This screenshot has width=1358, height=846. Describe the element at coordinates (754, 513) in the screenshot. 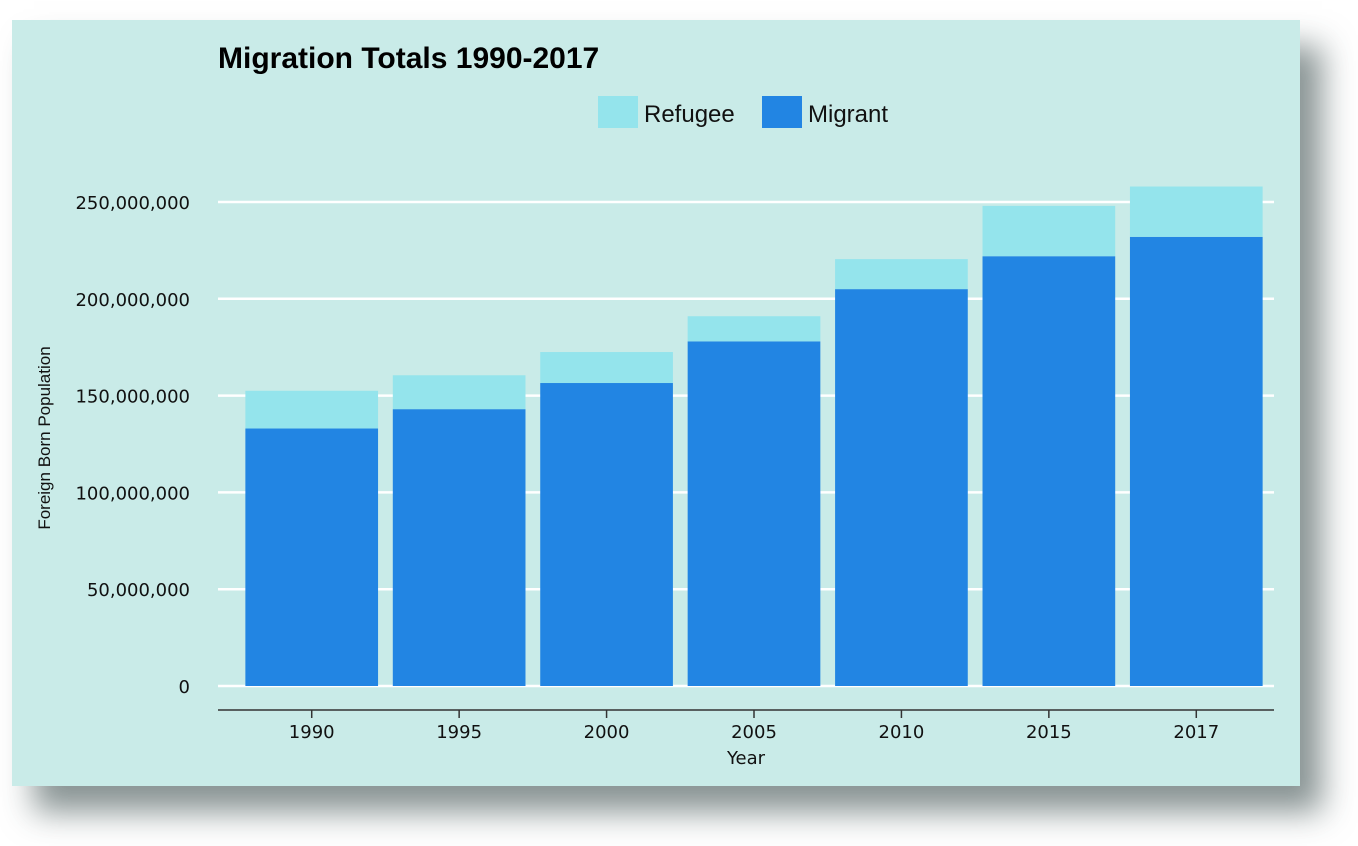

I see `bar-migrant-2005` at that location.